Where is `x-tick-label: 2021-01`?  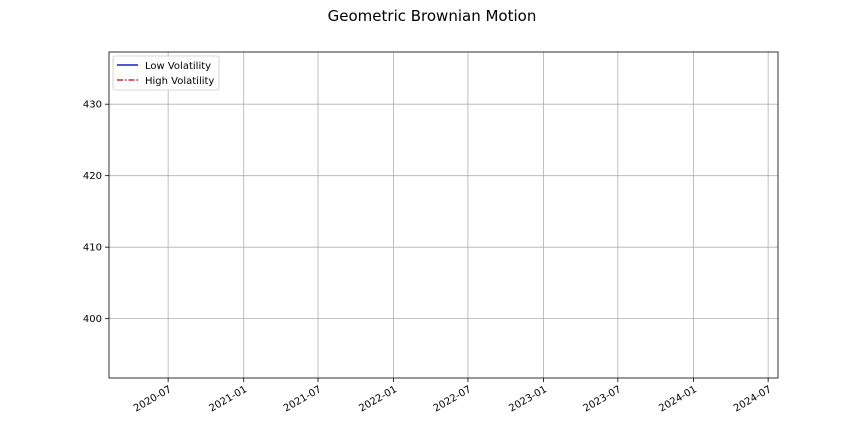
x-tick-label: 2021-01 is located at coordinates (229, 399).